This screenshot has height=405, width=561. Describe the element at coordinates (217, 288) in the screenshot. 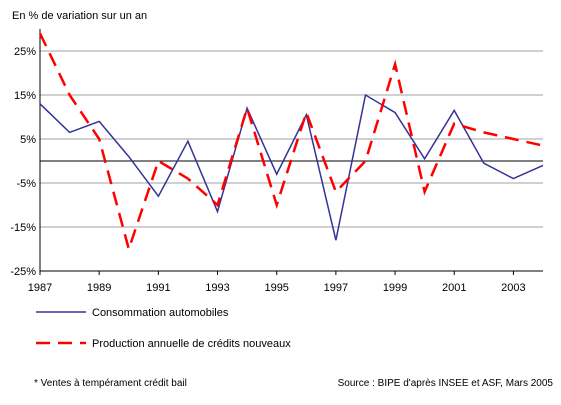

I see `x-tick-label: 1993` at that location.